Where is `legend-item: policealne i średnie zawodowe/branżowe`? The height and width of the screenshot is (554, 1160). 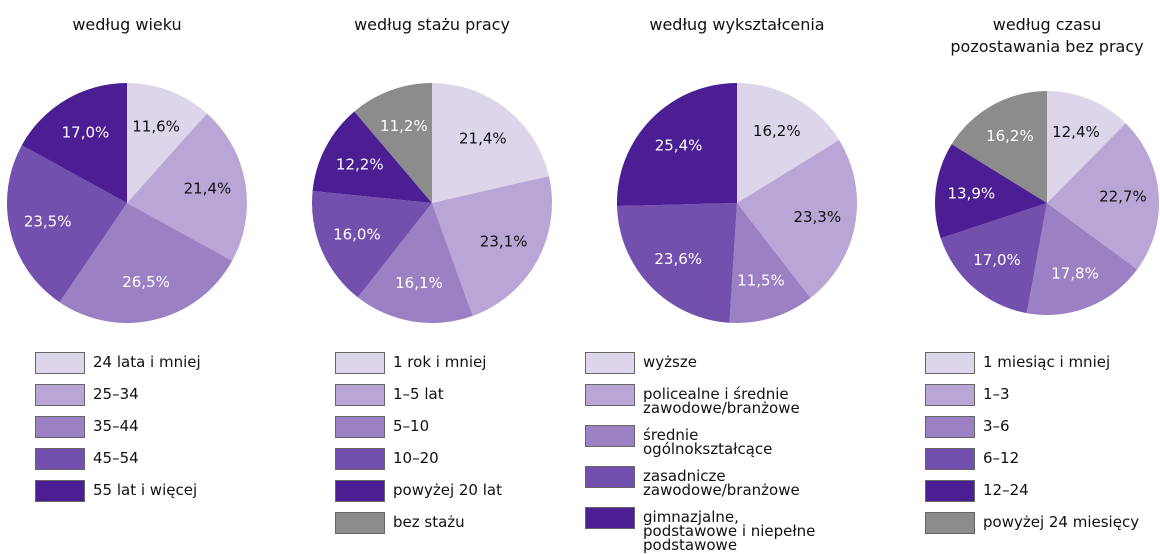 legend-item: policealne i średnie zawodowe/branżowe is located at coordinates (704, 400).